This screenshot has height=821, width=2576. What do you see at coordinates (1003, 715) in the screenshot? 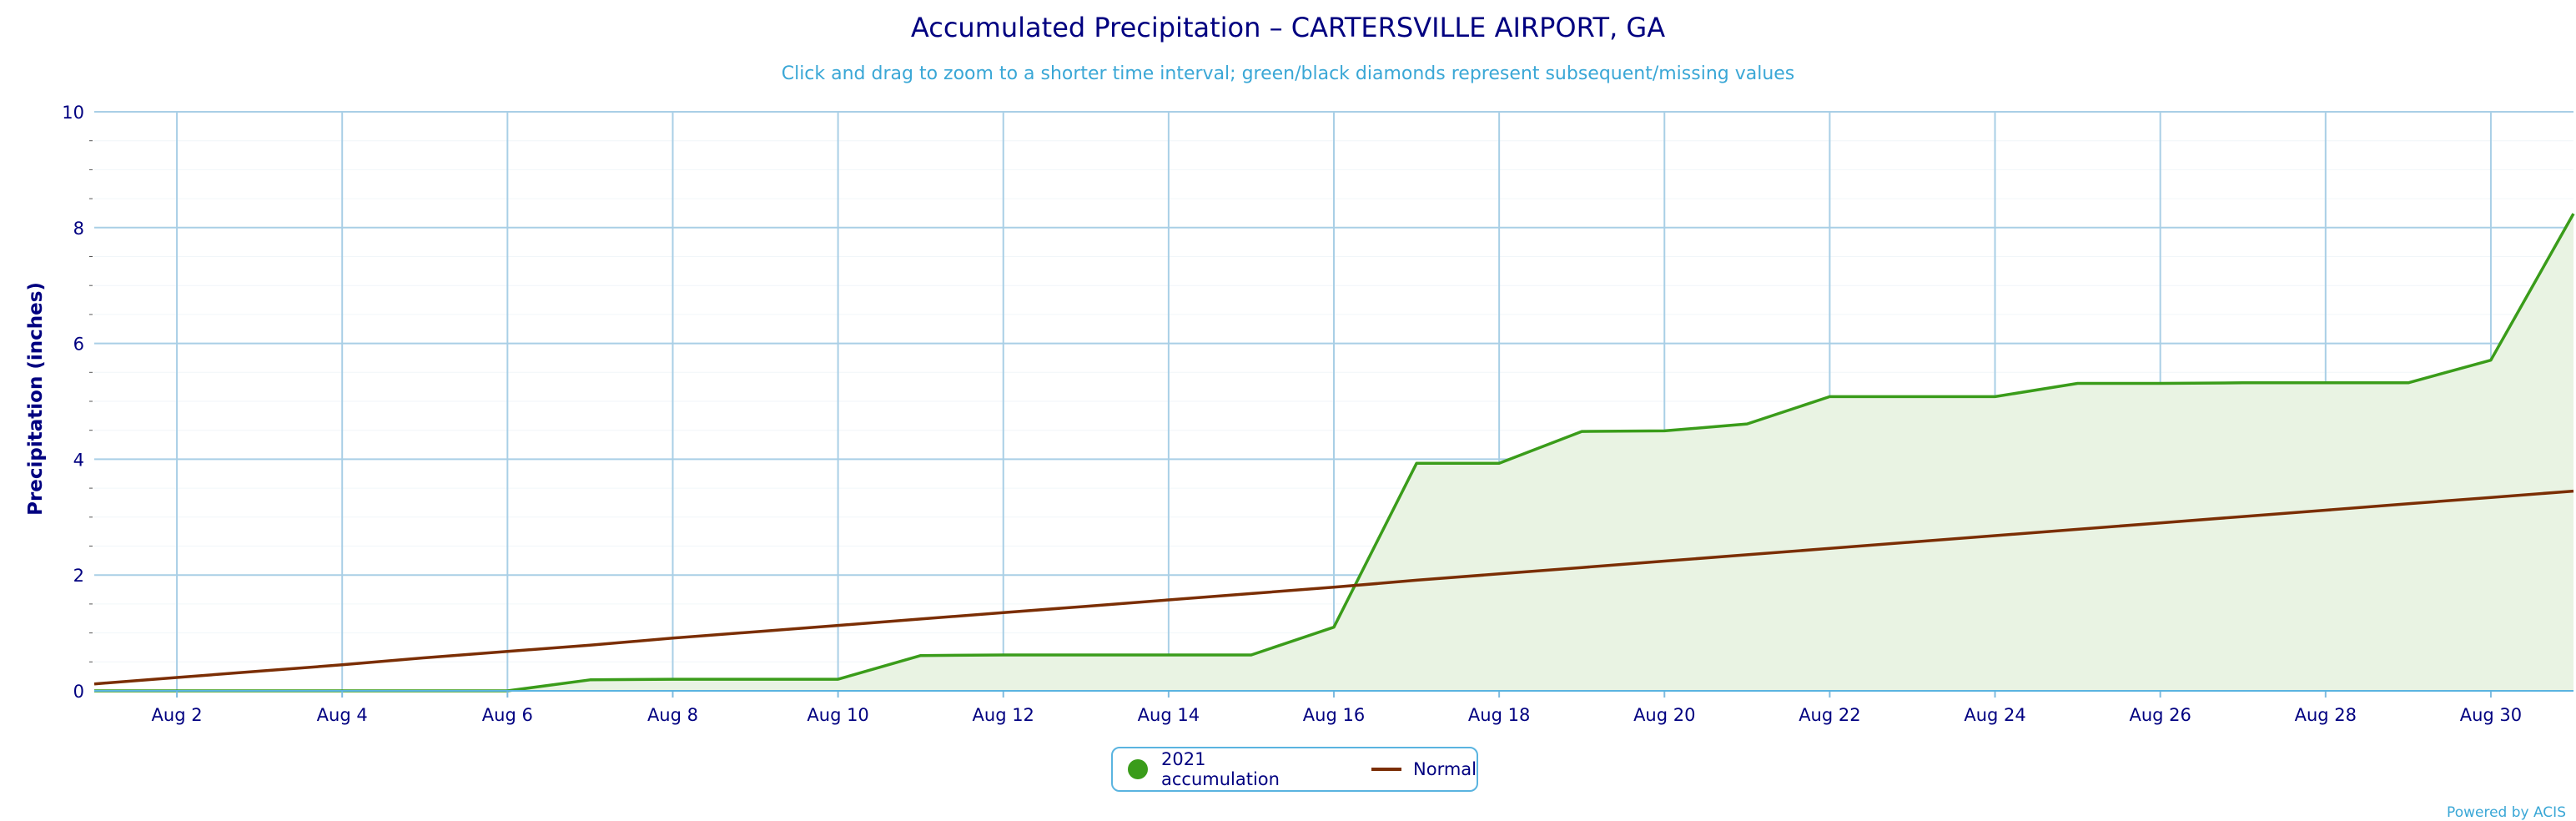
I see `x-tick-label: Aug 12` at bounding box center [1003, 715].